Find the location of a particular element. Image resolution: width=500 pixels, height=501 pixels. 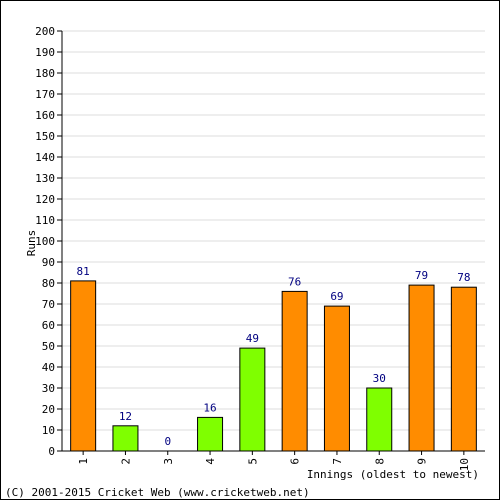

data-label: 78 is located at coordinates (463, 277).